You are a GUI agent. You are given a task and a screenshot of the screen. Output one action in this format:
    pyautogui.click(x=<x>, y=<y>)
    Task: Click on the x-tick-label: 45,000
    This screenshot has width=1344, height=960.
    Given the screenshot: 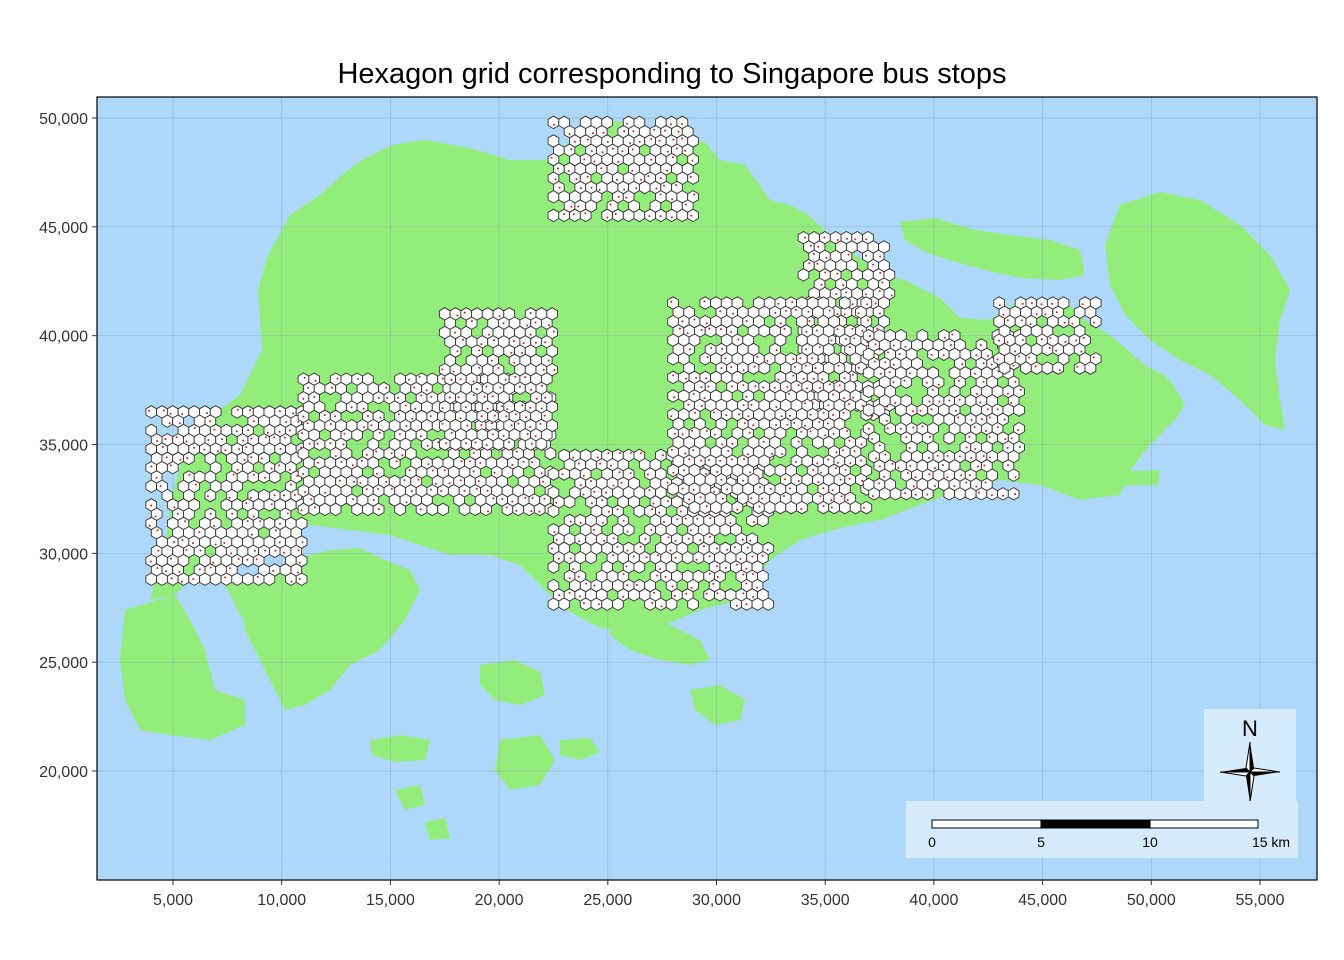 What is the action you would take?
    pyautogui.click(x=1042, y=900)
    